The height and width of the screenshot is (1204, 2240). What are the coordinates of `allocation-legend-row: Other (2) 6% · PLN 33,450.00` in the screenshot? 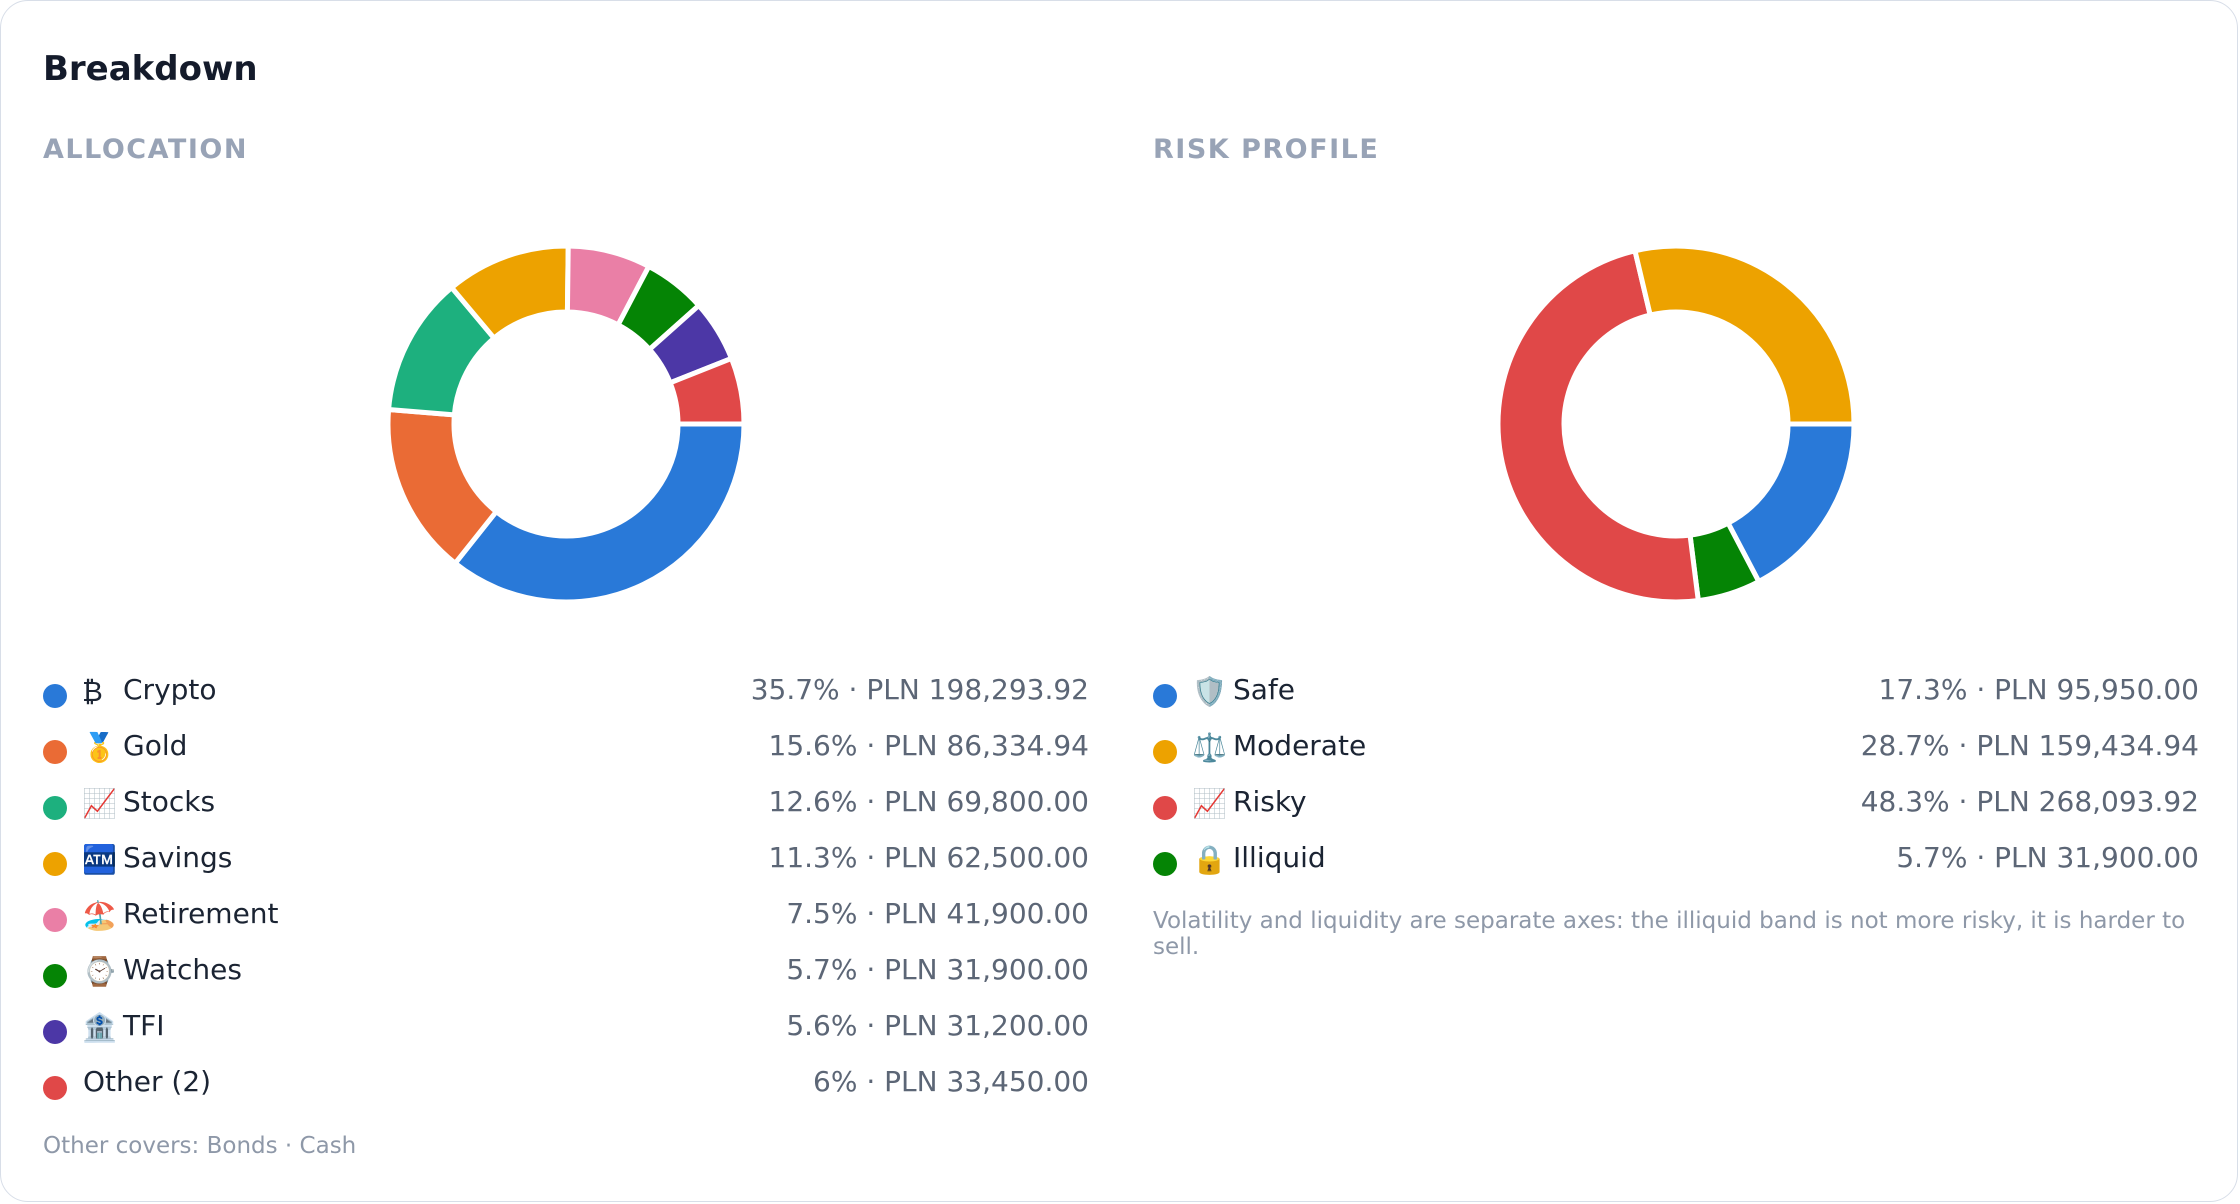 It's located at (566, 1088).